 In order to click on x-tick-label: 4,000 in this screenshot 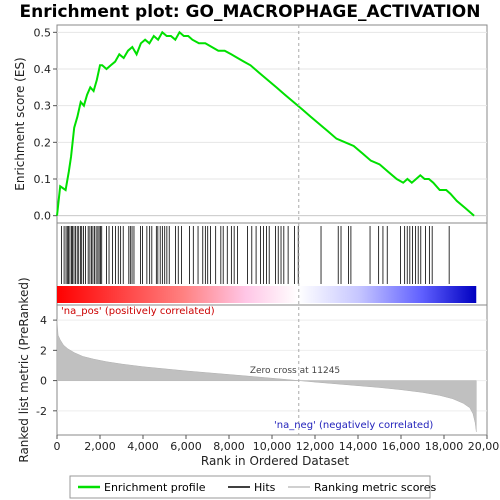, I will do `click(143, 446)`.